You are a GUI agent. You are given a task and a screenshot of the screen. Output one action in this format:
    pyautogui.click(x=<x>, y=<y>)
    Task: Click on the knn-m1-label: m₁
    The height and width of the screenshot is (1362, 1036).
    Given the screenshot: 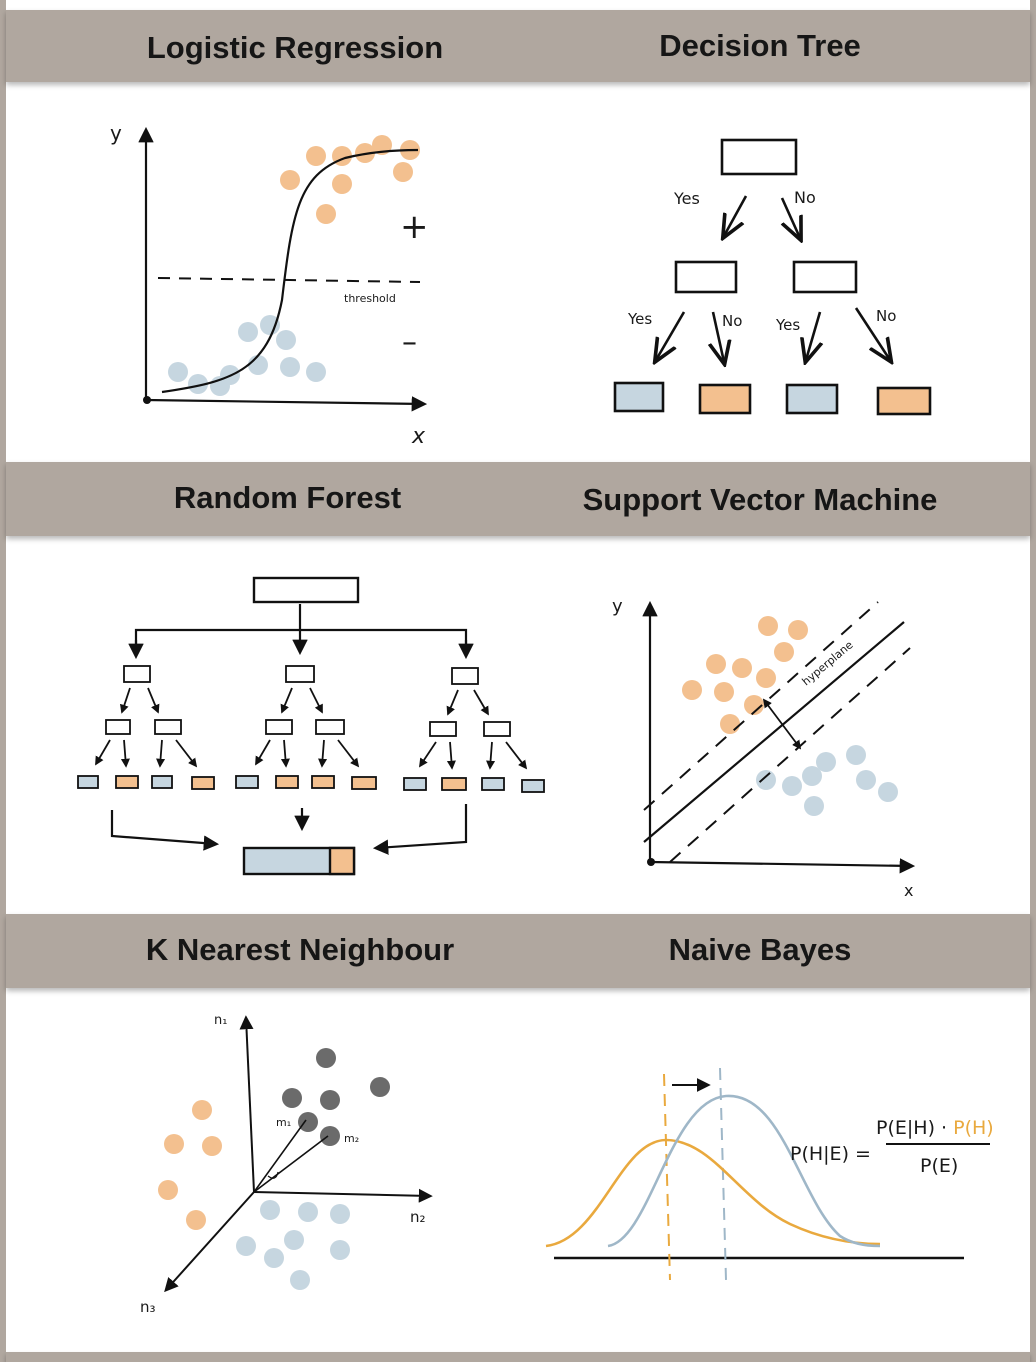 What is the action you would take?
    pyautogui.click(x=283, y=1122)
    